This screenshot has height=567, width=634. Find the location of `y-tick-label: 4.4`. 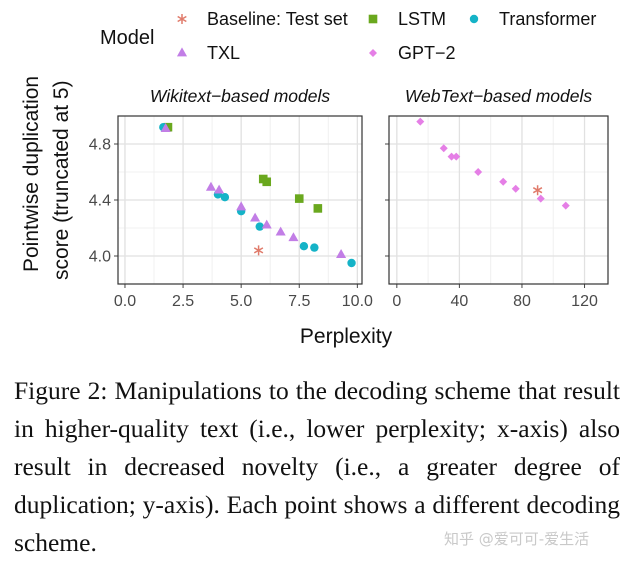

y-tick-label: 4.4 is located at coordinates (100, 201).